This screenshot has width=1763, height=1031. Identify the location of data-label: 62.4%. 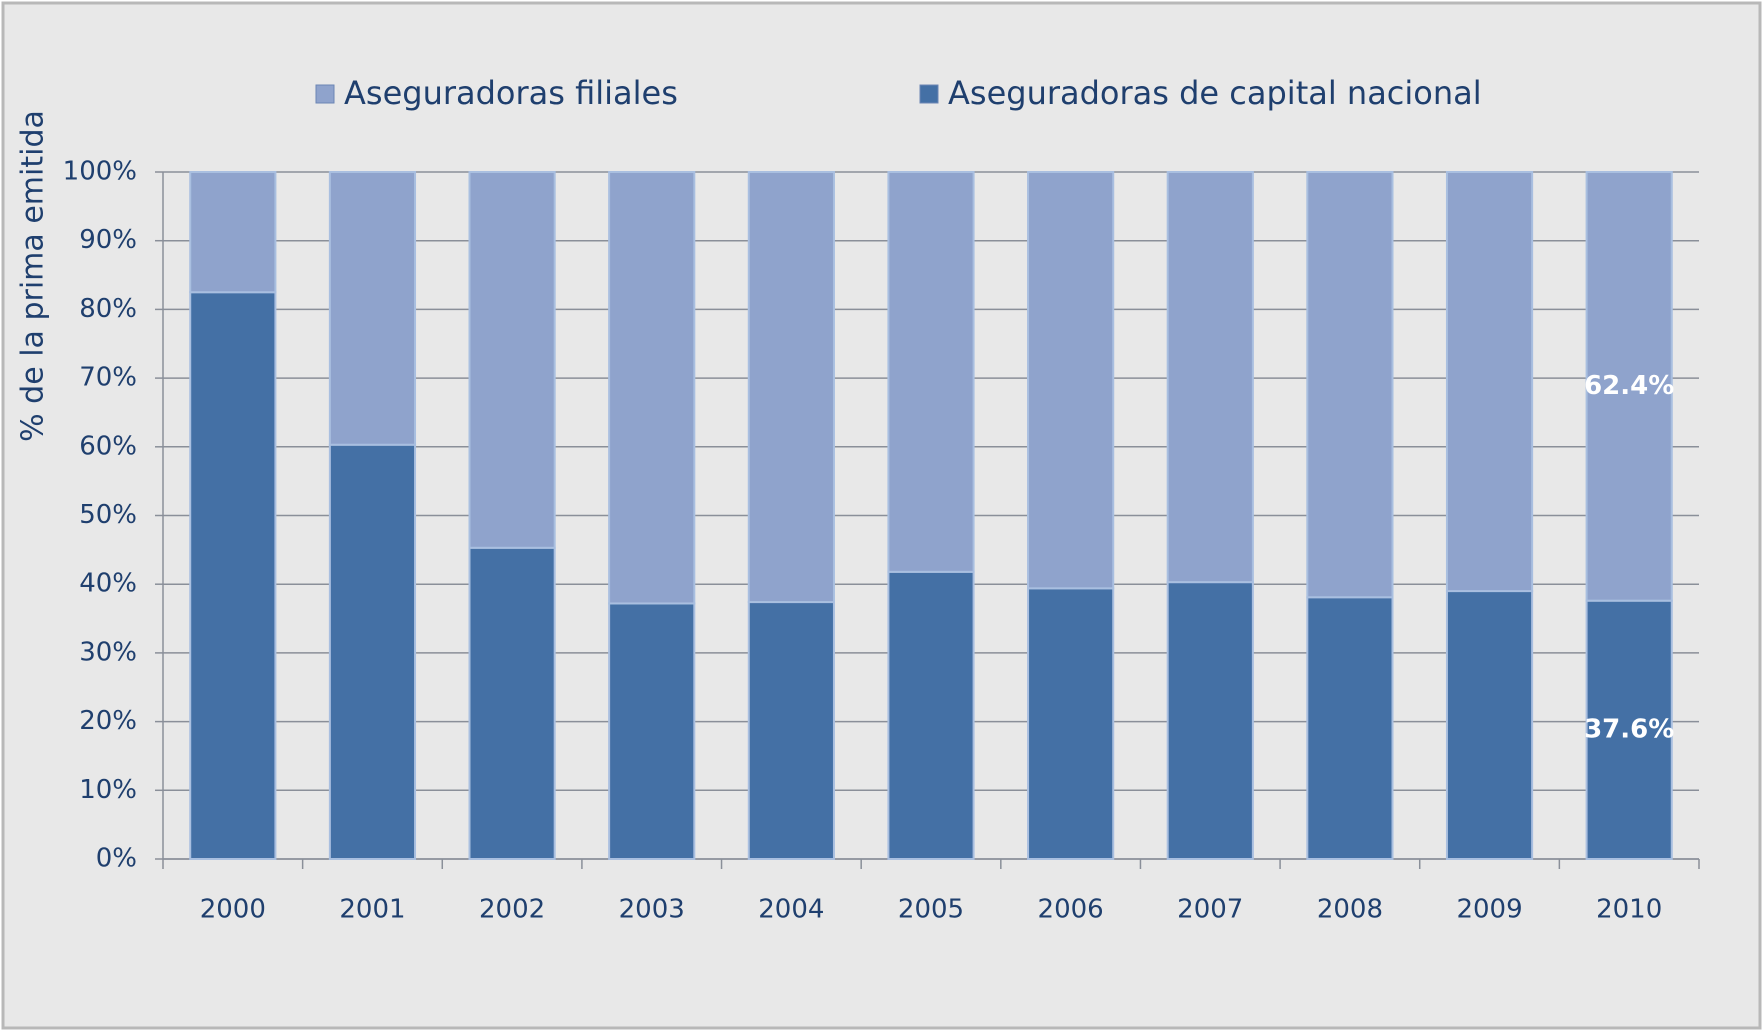
(1629, 386).